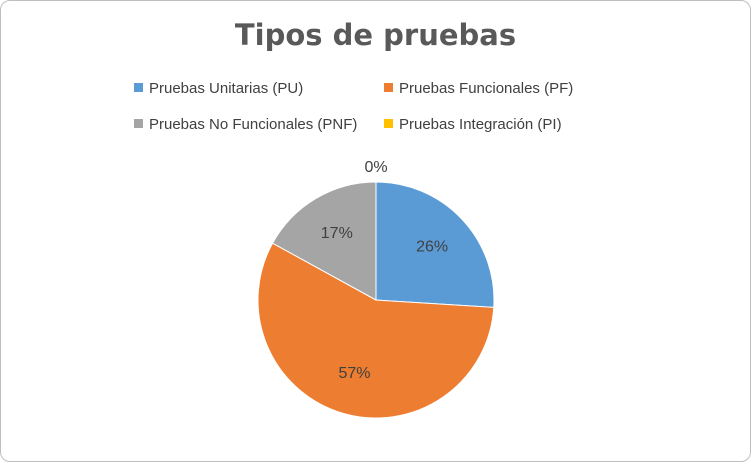 This screenshot has height=462, width=751. I want to click on legend-label-pi: Pruebas Integración (PI), so click(480, 124).